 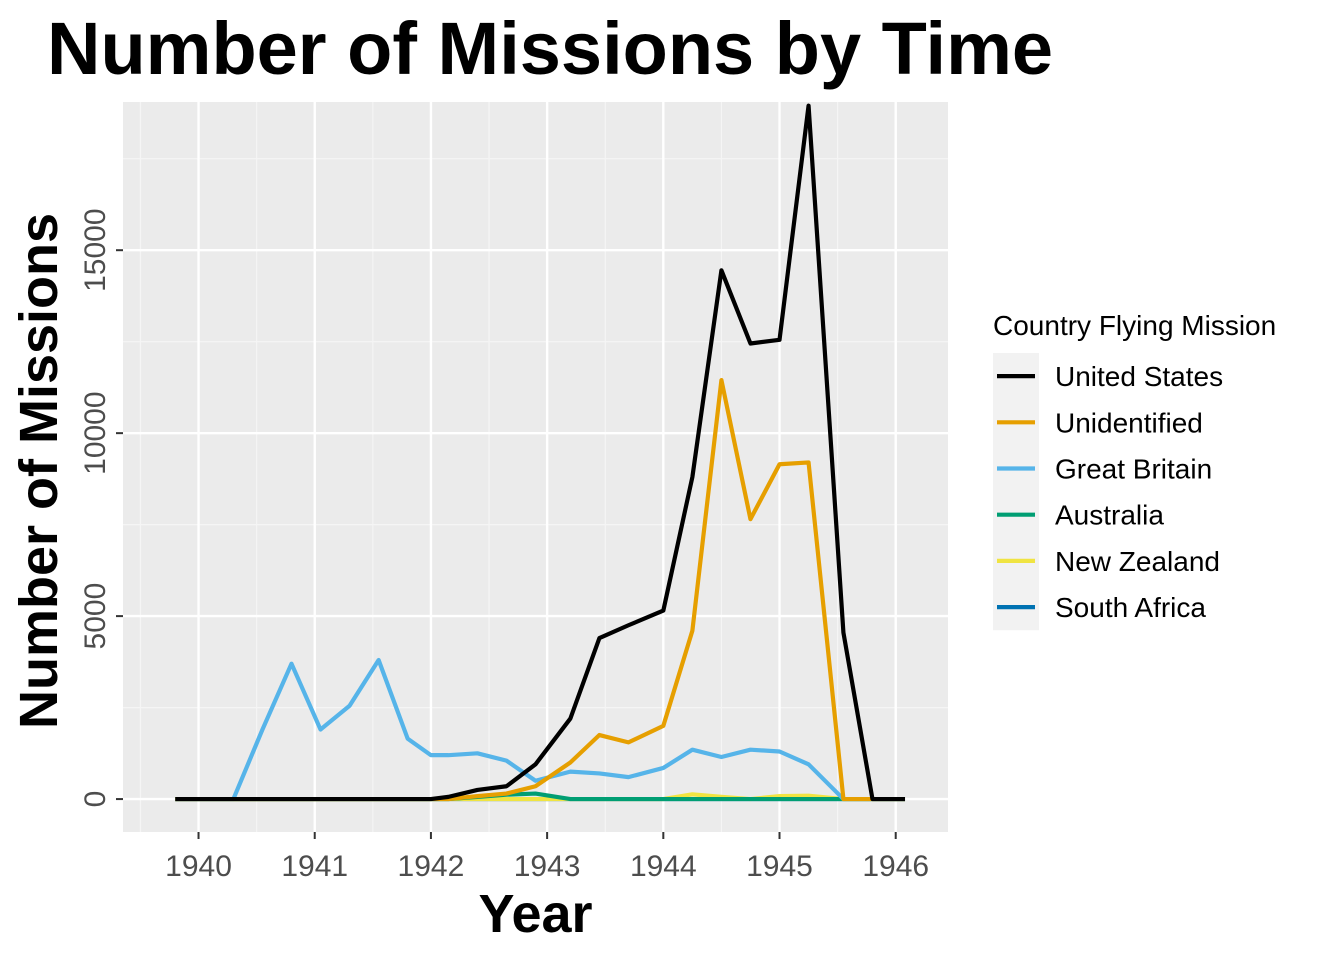 What do you see at coordinates (540, 729) in the screenshot?
I see `series-line-great-britain` at bounding box center [540, 729].